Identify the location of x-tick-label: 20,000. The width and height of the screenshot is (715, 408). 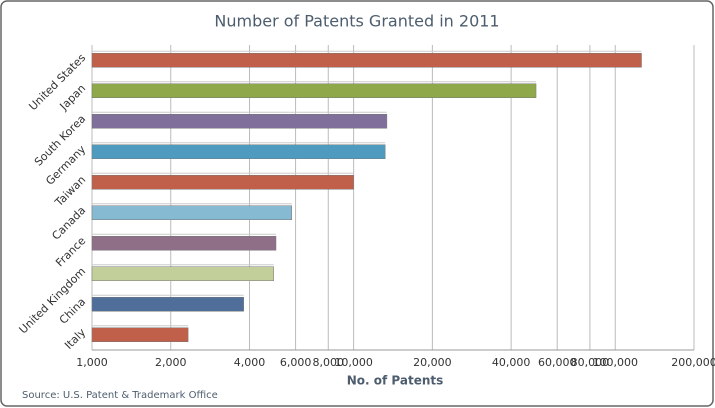
(432, 362).